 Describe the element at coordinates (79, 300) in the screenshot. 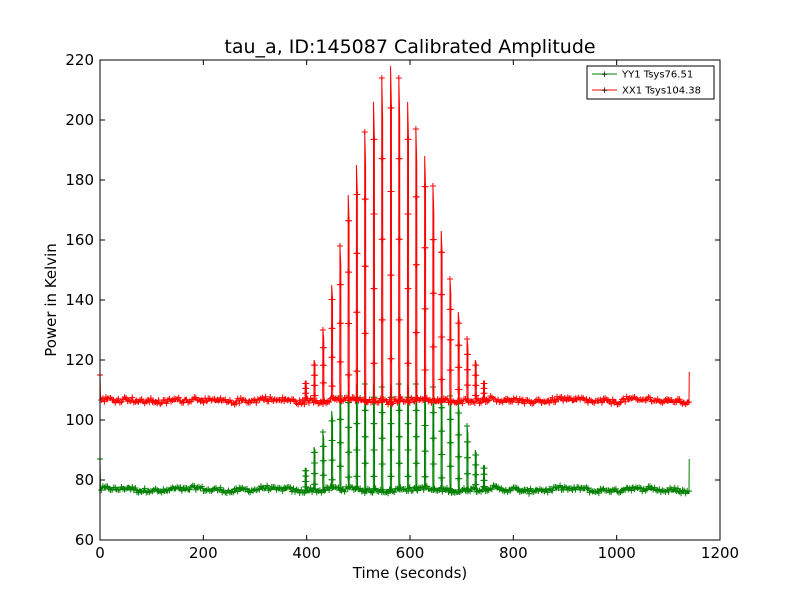

I see `y-tick-label: 140` at that location.